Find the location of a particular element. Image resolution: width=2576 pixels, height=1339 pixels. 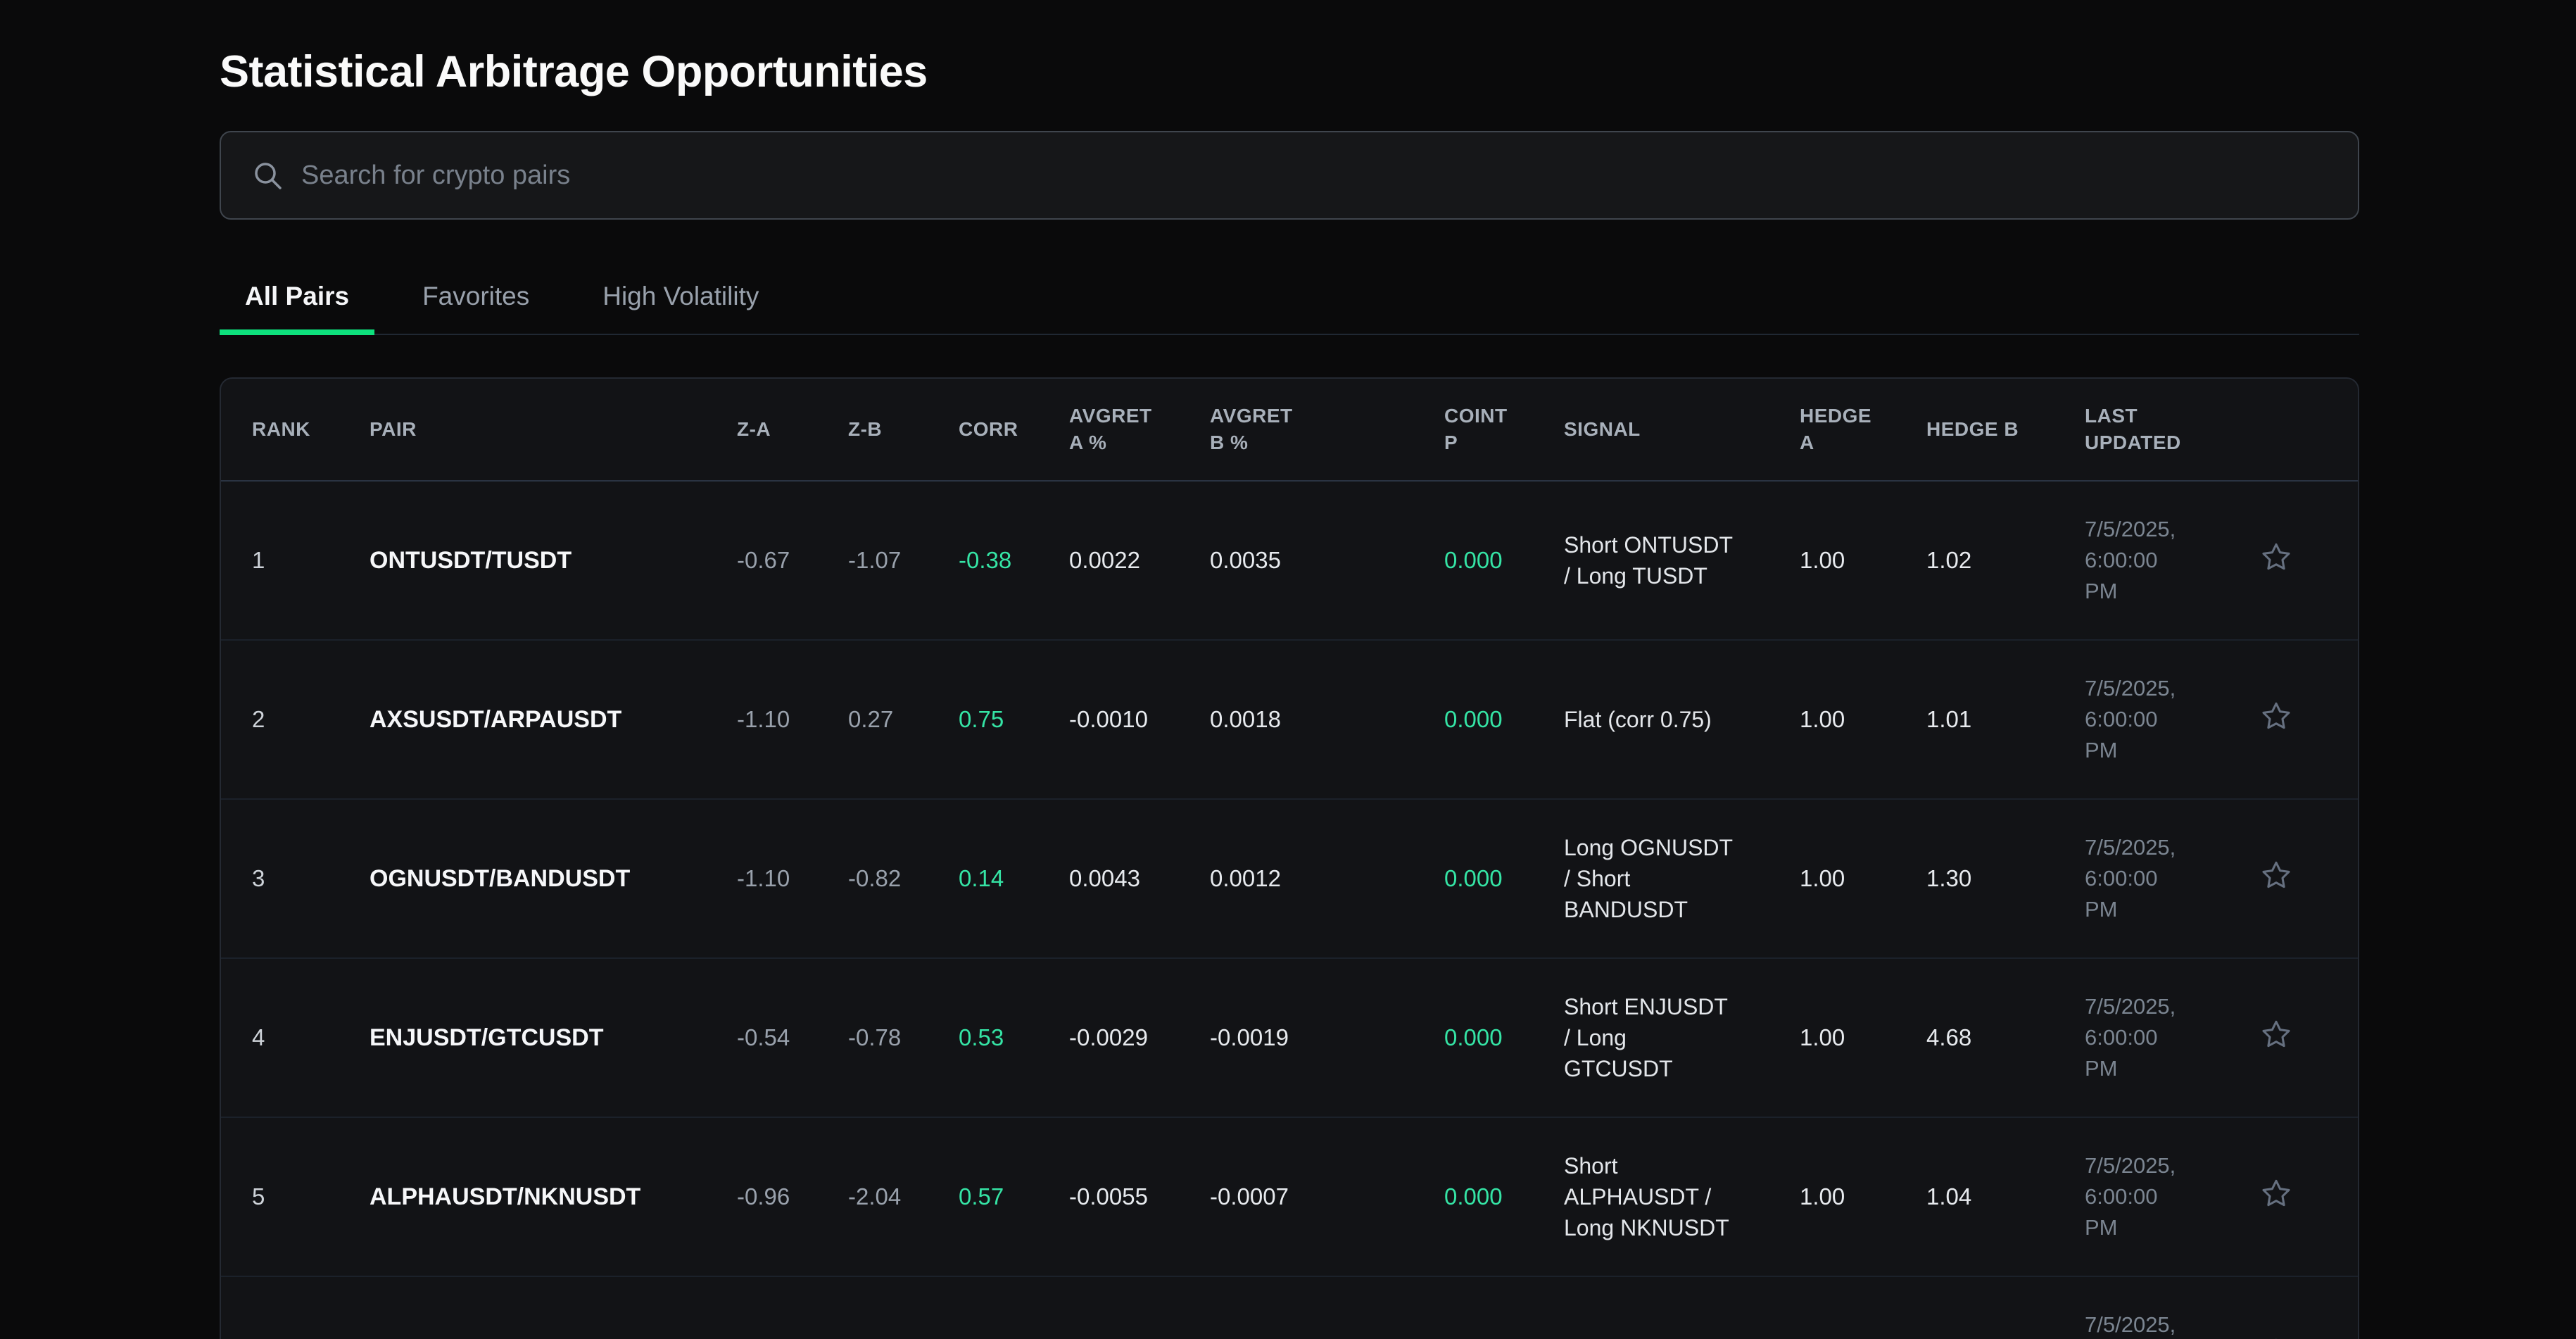

hedge-b-cell: 1.01 is located at coordinates (1949, 719).